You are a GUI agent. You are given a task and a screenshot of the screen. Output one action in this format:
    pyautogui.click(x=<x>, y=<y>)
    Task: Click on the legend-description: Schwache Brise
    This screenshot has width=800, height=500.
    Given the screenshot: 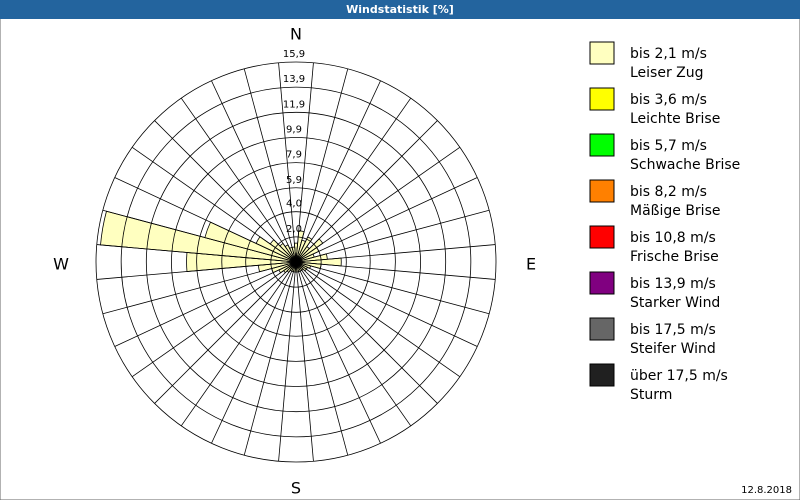 What is the action you would take?
    pyautogui.click(x=685, y=165)
    